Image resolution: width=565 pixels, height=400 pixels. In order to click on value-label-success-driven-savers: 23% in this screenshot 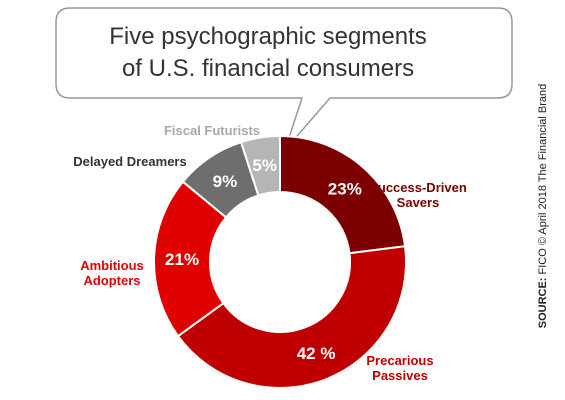, I will do `click(345, 188)`.